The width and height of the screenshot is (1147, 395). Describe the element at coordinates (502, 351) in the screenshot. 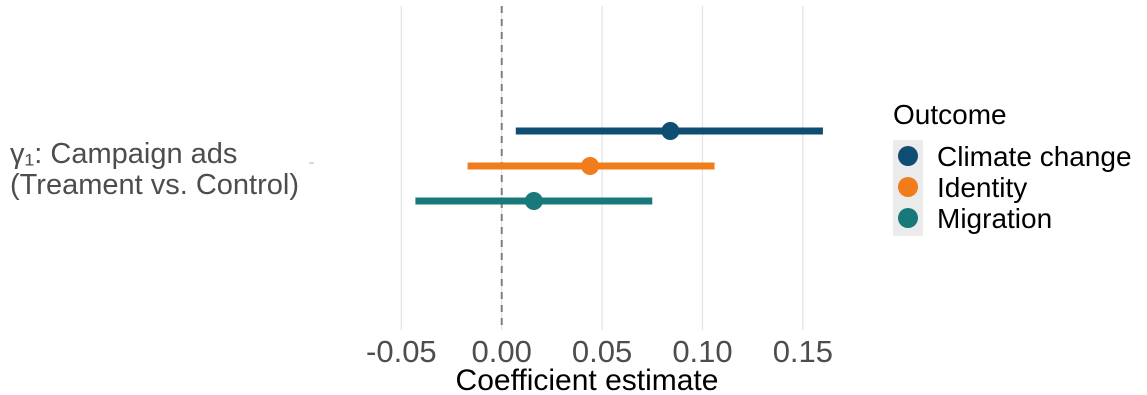

I see `x-tick-label: 0.00` at that location.